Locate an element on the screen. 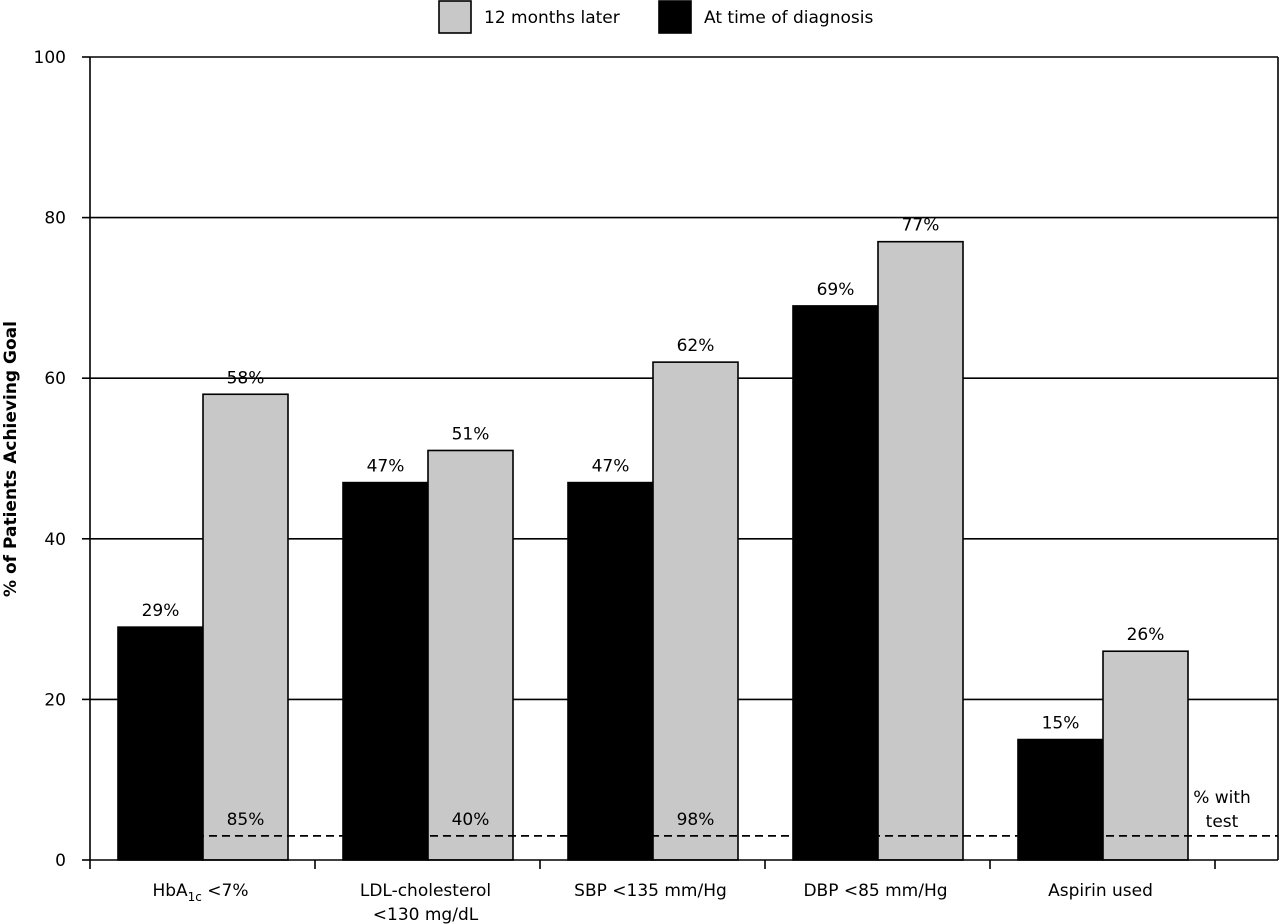 The image size is (1280, 924). y-tick-label: 40 is located at coordinates (55, 540).